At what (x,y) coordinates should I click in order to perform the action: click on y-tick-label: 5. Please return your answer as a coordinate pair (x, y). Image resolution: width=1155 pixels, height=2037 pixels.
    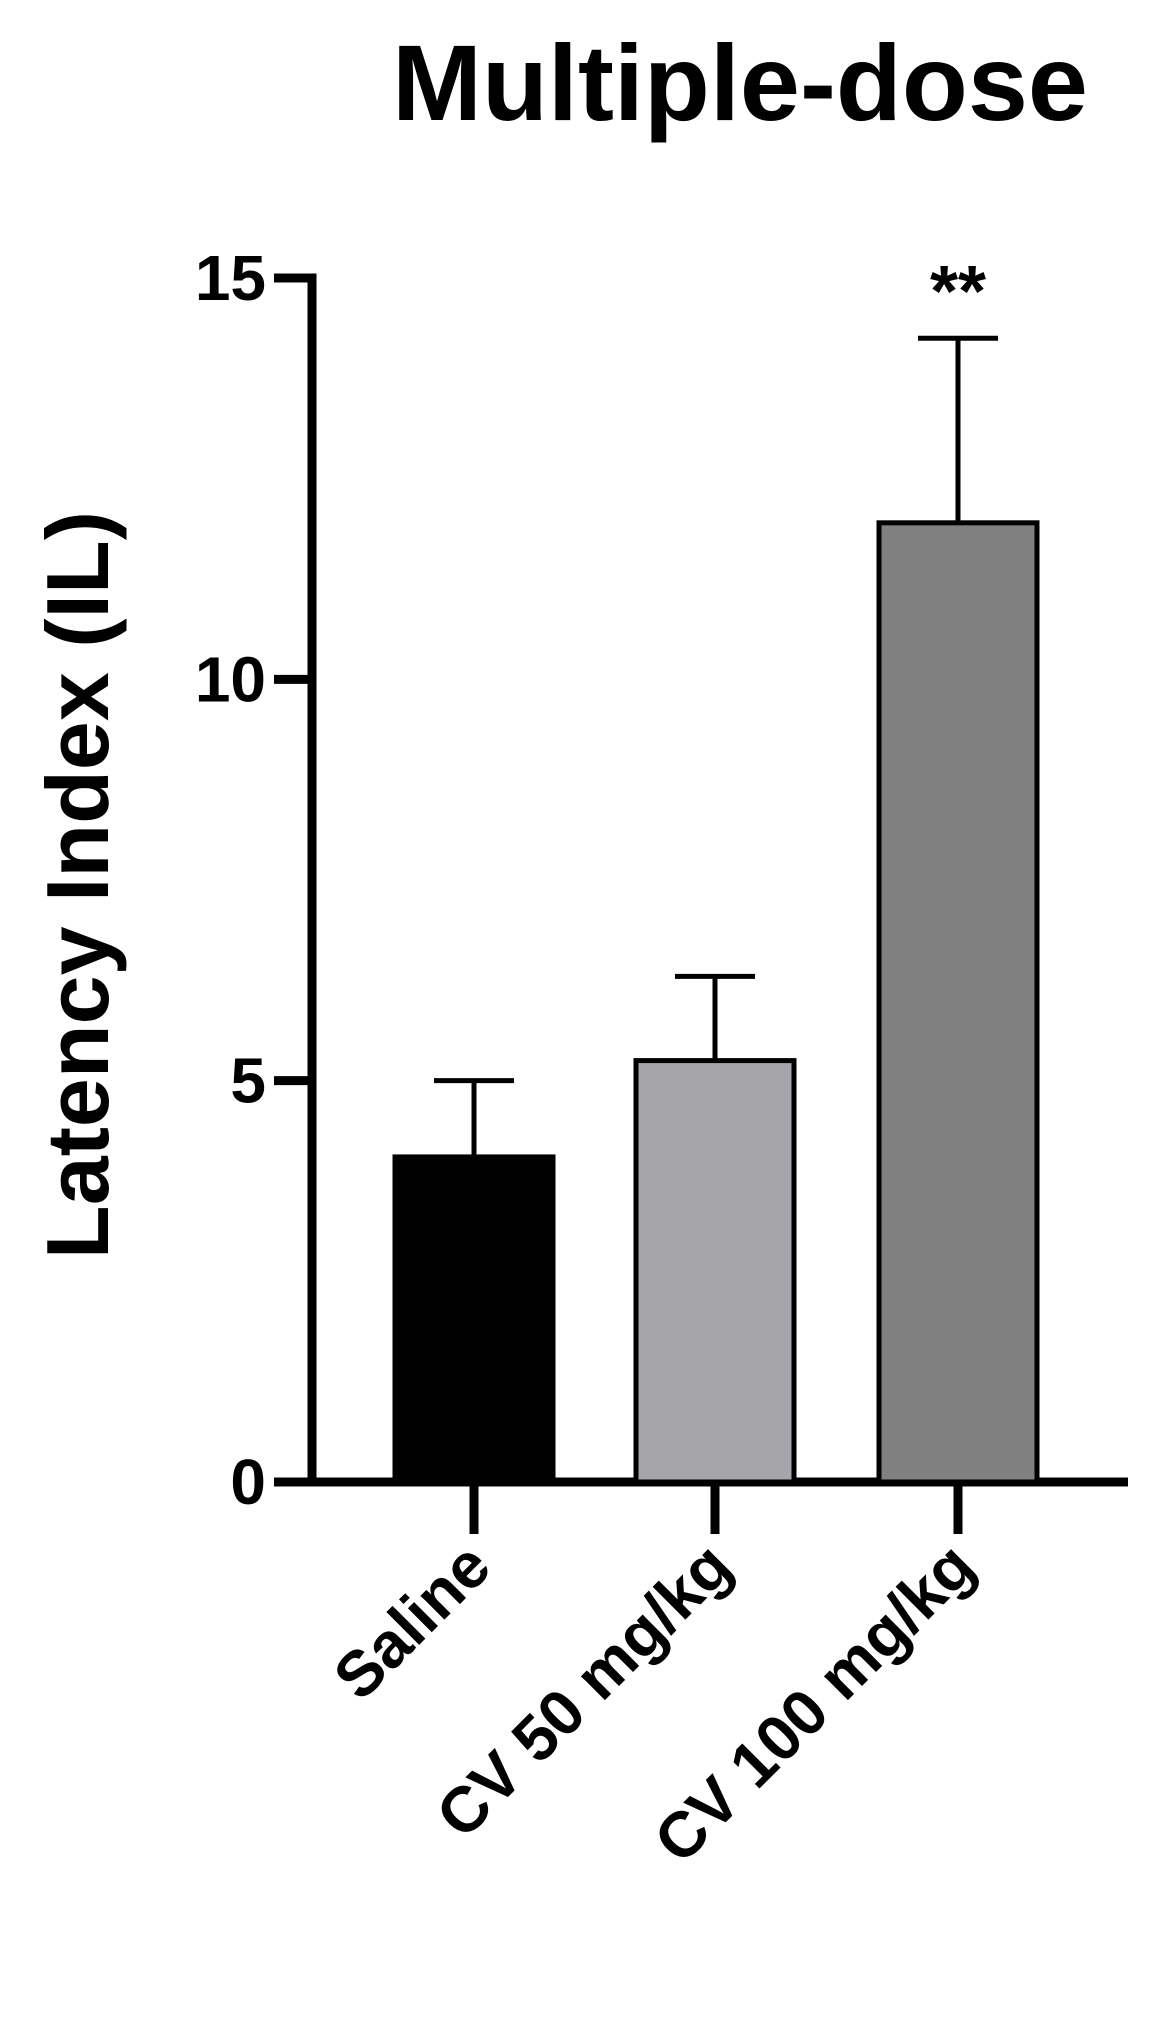
    Looking at the image, I should click on (248, 1081).